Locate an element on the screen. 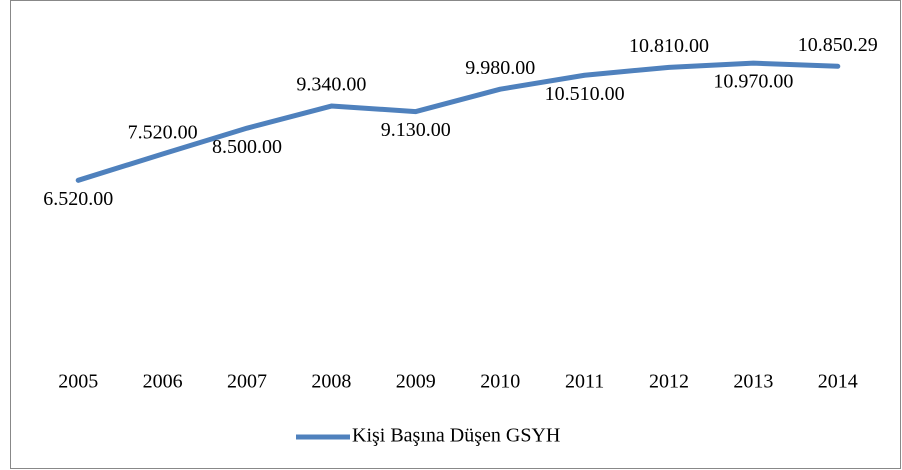  x-tick-label: 2006 is located at coordinates (163, 382).